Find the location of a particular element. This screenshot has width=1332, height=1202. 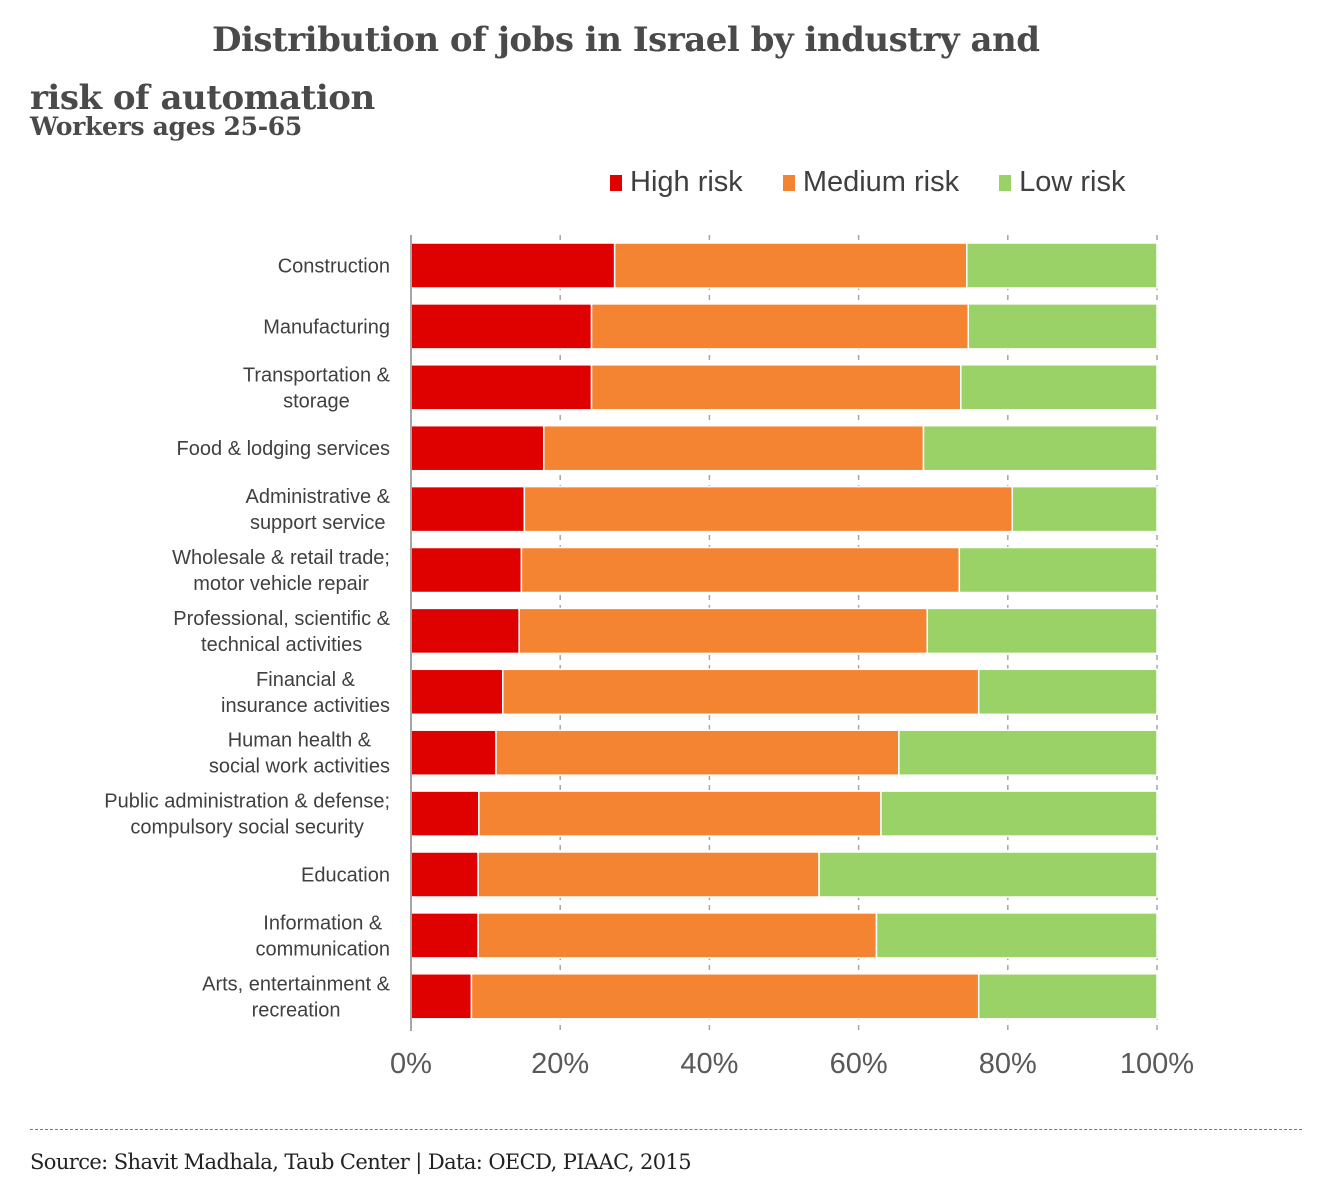

legend-label-medium-risk: Medium risk is located at coordinates (881, 182).